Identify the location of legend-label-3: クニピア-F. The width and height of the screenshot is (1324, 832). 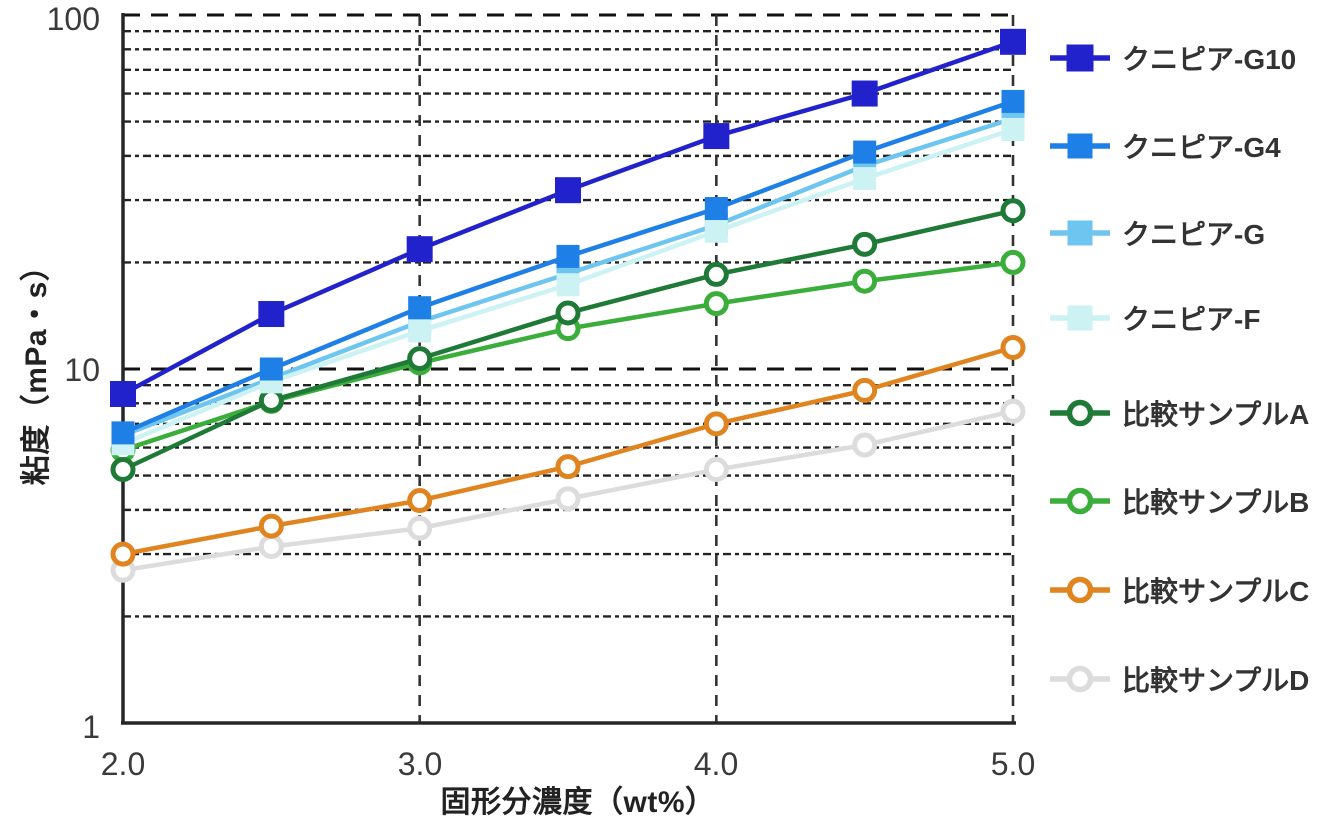
(1191, 319).